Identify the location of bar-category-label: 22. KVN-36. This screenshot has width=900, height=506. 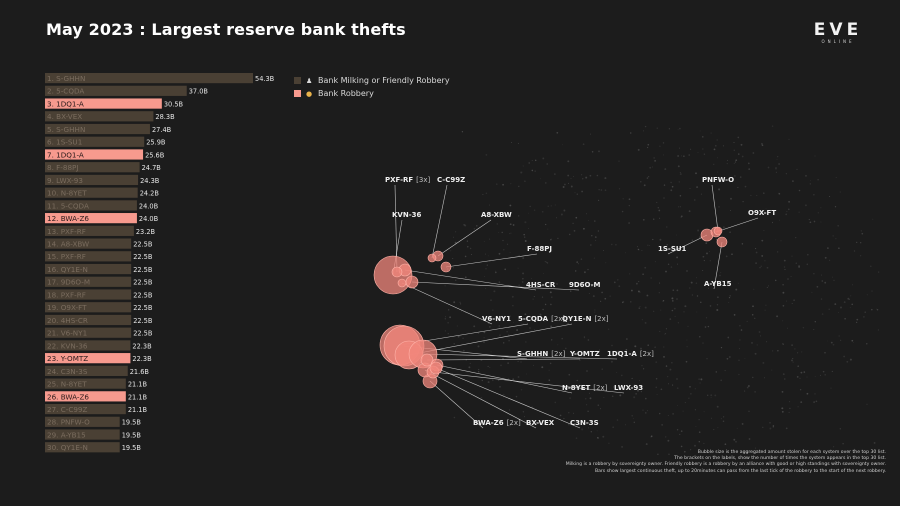
(67, 345).